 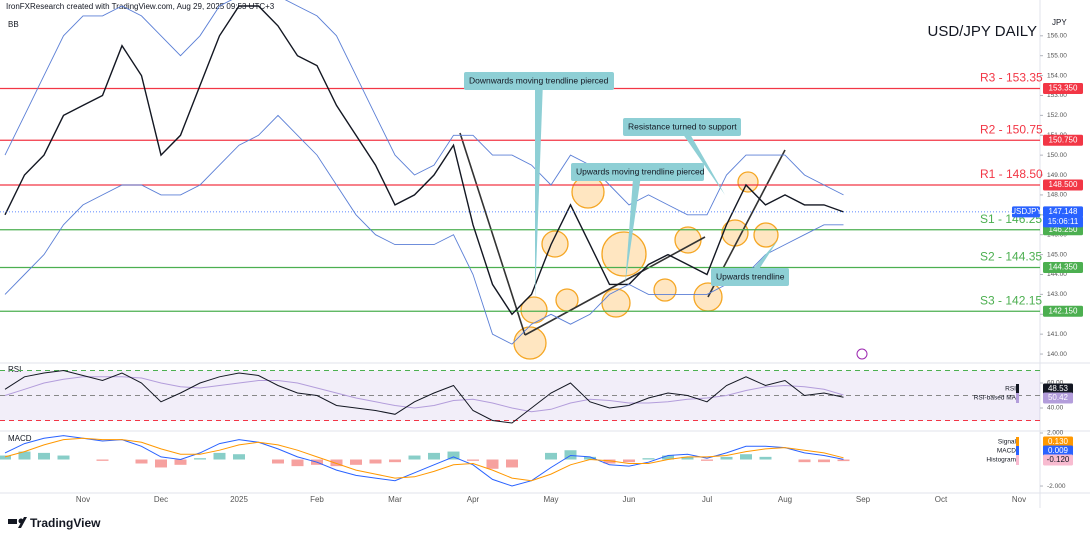 What do you see at coordinates (863, 499) in the screenshot?
I see `x-tick-label: Sep` at bounding box center [863, 499].